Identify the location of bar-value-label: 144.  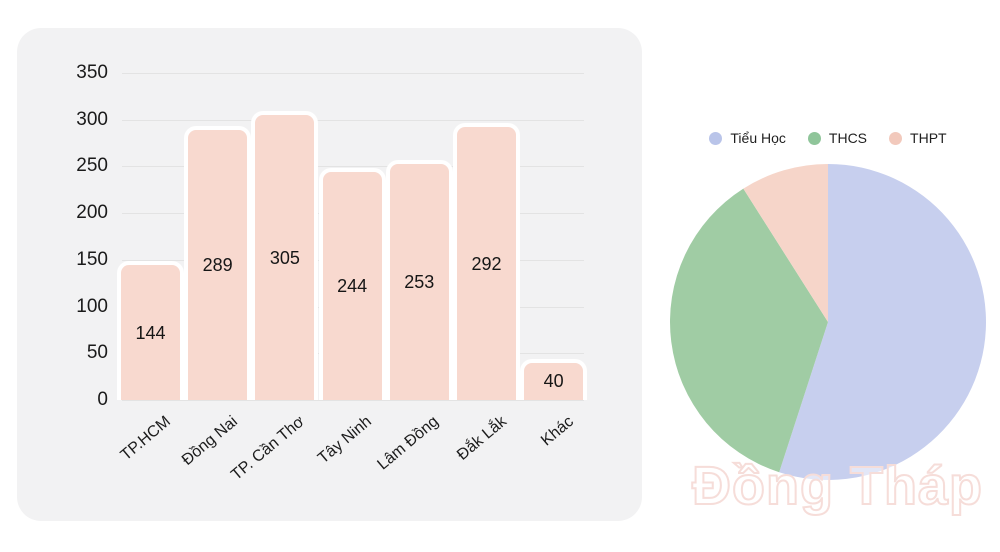
(150, 332).